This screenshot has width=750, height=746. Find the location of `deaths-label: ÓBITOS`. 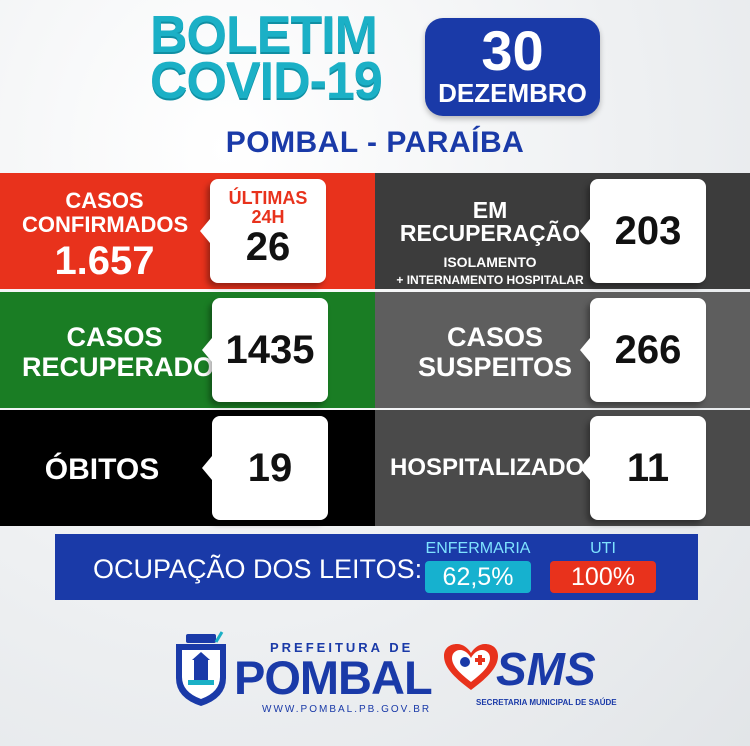

deaths-label: ÓBITOS is located at coordinates (102, 469).